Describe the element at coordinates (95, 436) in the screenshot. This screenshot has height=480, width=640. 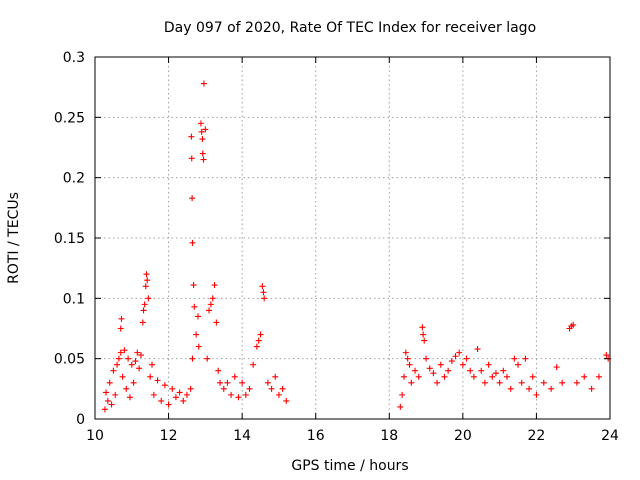
I see `x-tick-label: 10` at that location.